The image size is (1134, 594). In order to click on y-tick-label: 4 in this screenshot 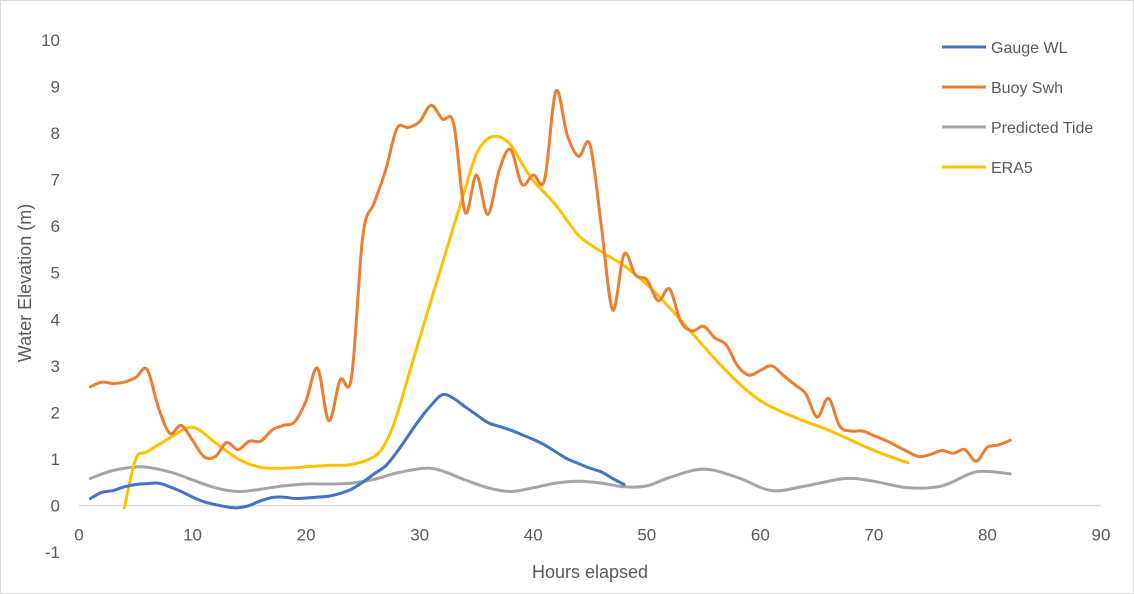, I will do `click(55, 319)`.